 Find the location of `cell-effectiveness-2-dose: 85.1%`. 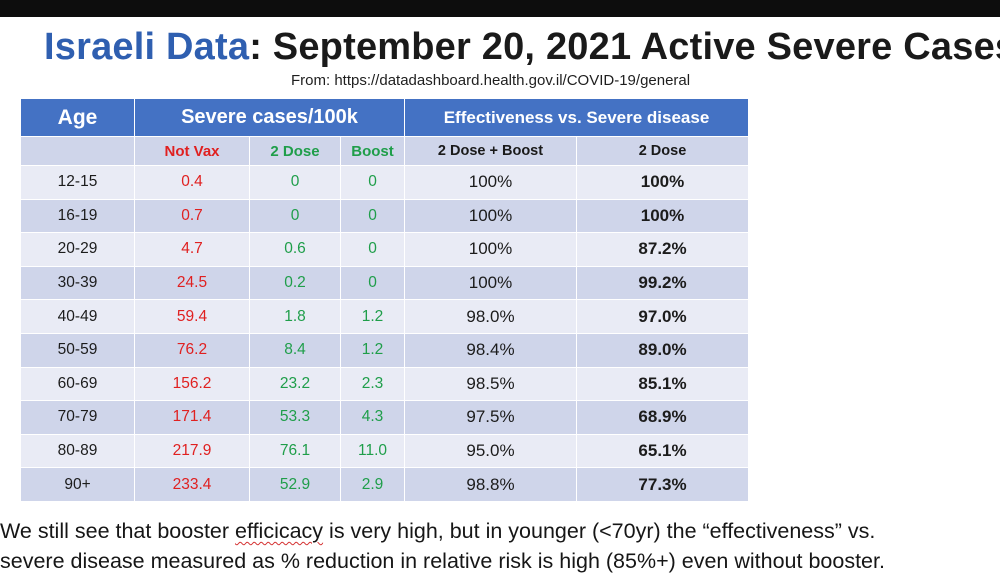

cell-effectiveness-2-dose: 85.1% is located at coordinates (662, 384).